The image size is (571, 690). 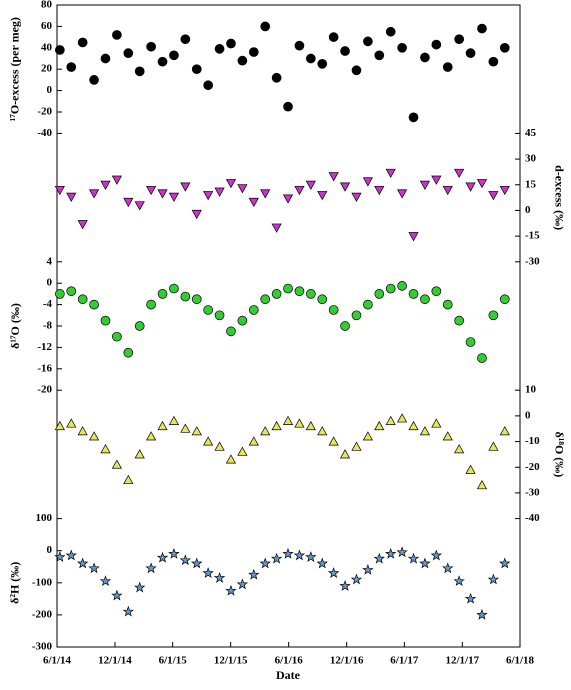 What do you see at coordinates (44, 347) in the screenshot?
I see `y-tick-label: -12` at bounding box center [44, 347].